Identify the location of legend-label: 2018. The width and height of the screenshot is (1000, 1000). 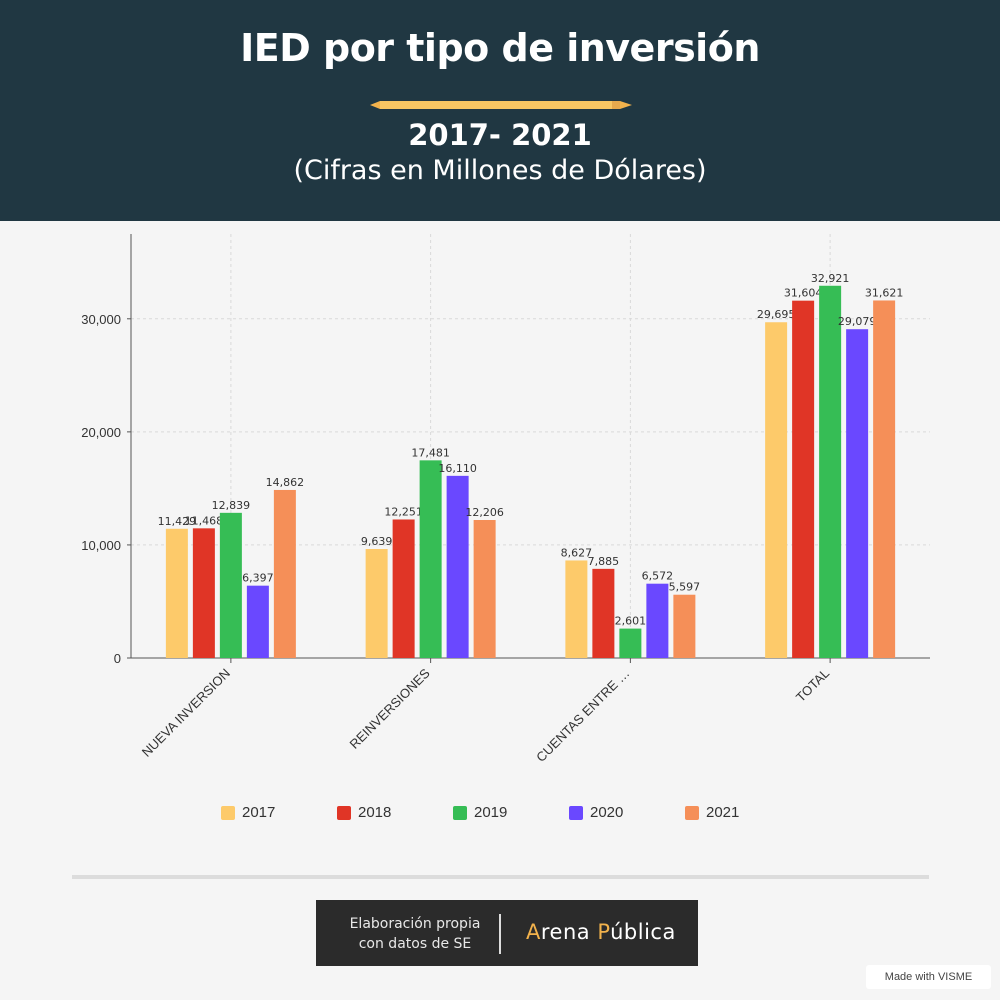
(375, 812).